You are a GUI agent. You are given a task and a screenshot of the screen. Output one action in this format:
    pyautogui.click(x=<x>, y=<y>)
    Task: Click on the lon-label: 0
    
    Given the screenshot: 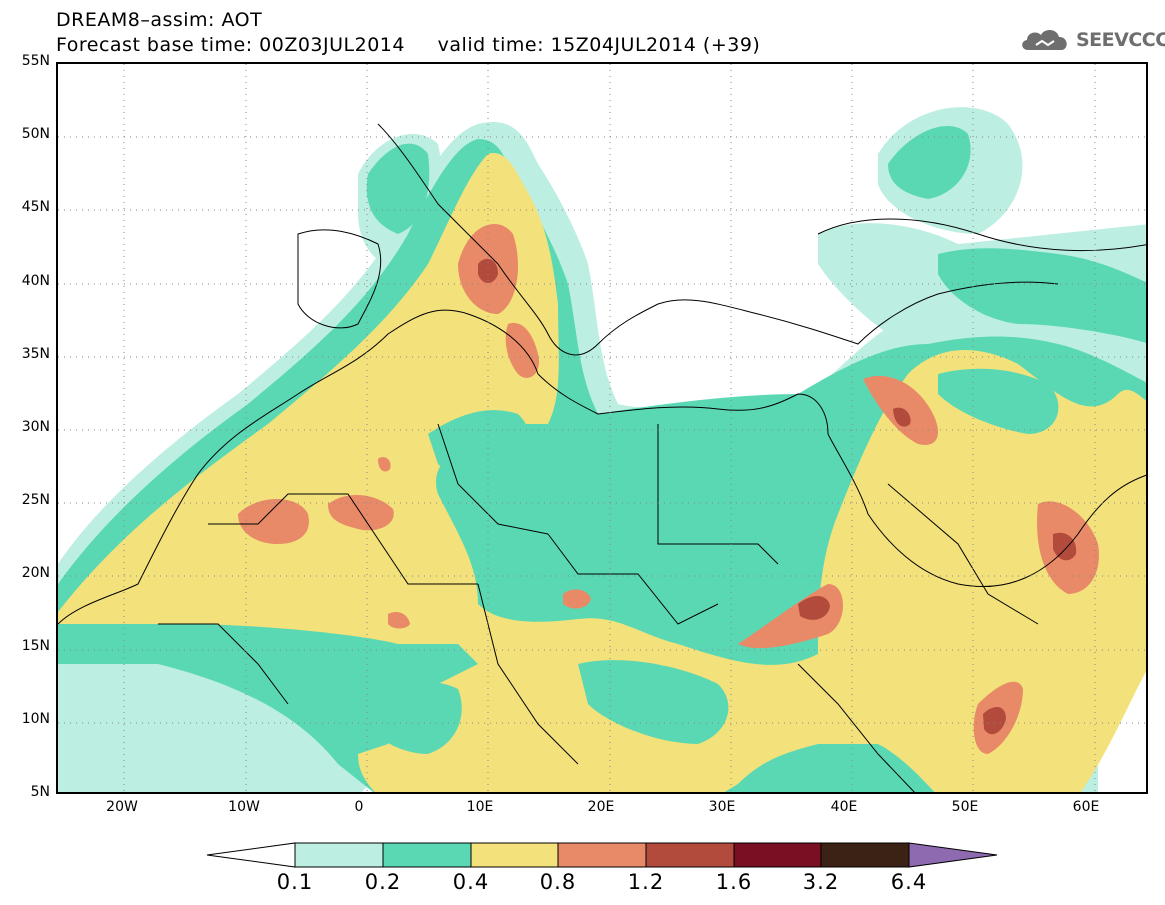 What is the action you would take?
    pyautogui.click(x=359, y=807)
    